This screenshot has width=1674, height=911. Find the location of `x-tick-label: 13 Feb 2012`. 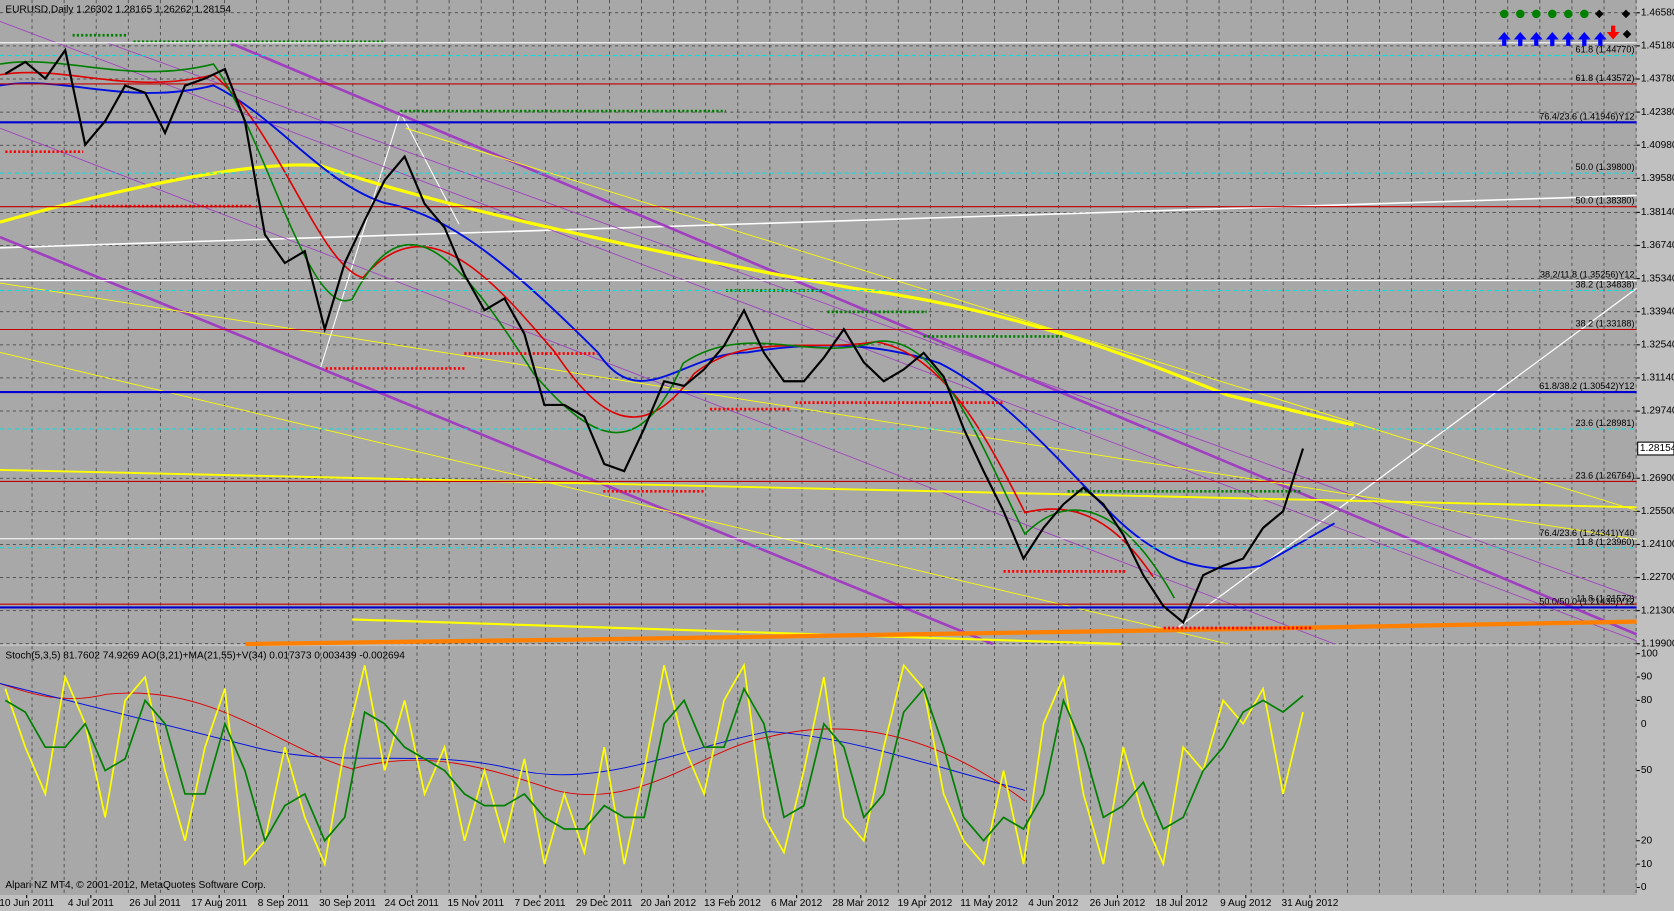

x-tick-label: 13 Feb 2012 is located at coordinates (732, 903).